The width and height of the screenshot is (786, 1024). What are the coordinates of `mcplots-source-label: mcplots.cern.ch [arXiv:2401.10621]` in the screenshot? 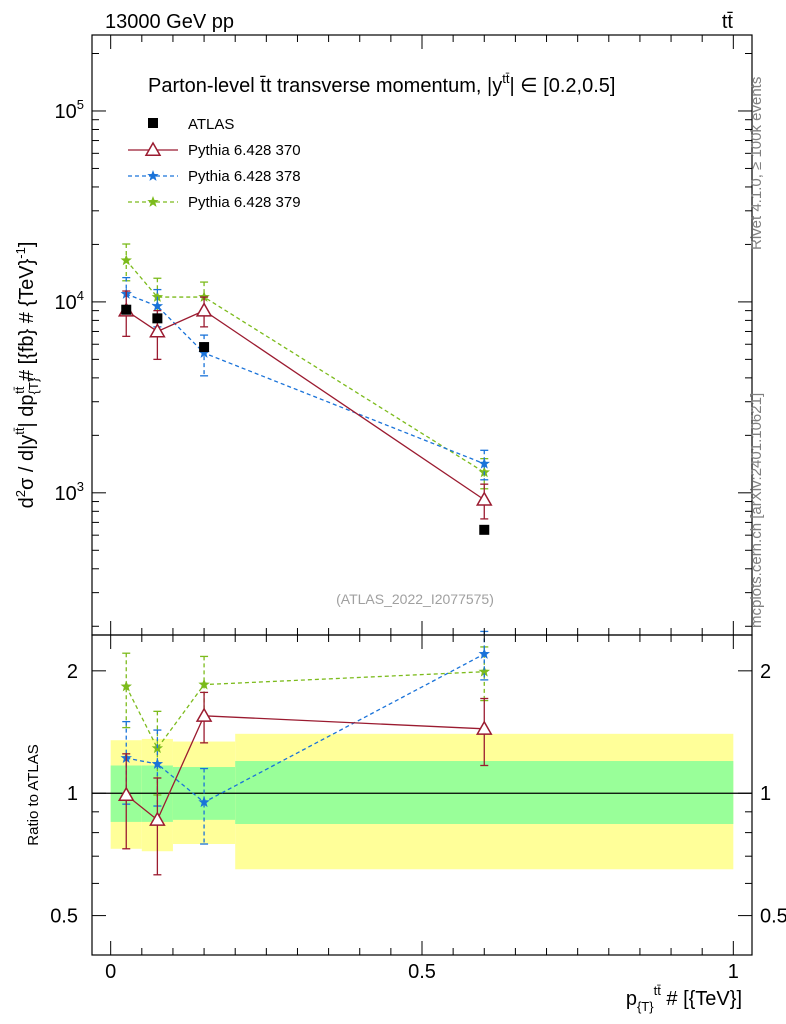 It's located at (756, 510).